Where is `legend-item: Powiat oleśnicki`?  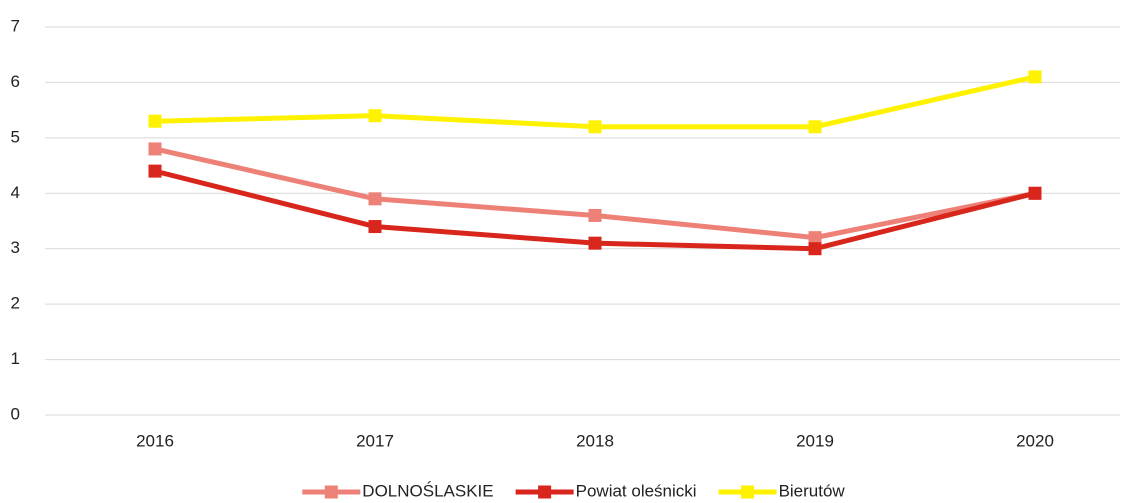 legend-item: Powiat oleśnicki is located at coordinates (606, 490).